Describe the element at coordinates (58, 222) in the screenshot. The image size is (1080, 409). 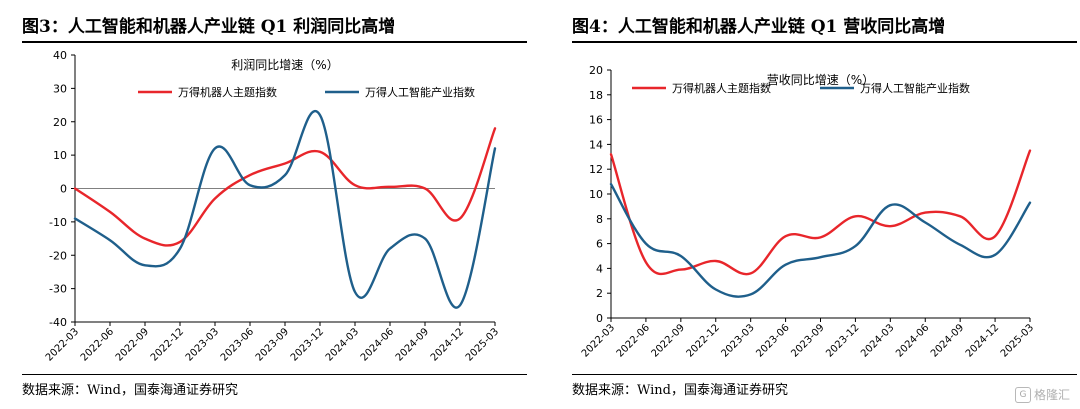
I see `y-tick-label: -10` at that location.